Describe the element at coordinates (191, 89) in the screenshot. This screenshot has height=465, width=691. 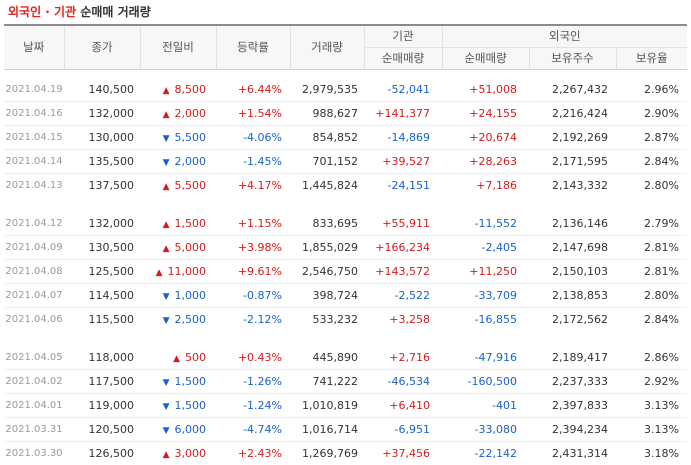
I see `change-value: 8,500` at that location.